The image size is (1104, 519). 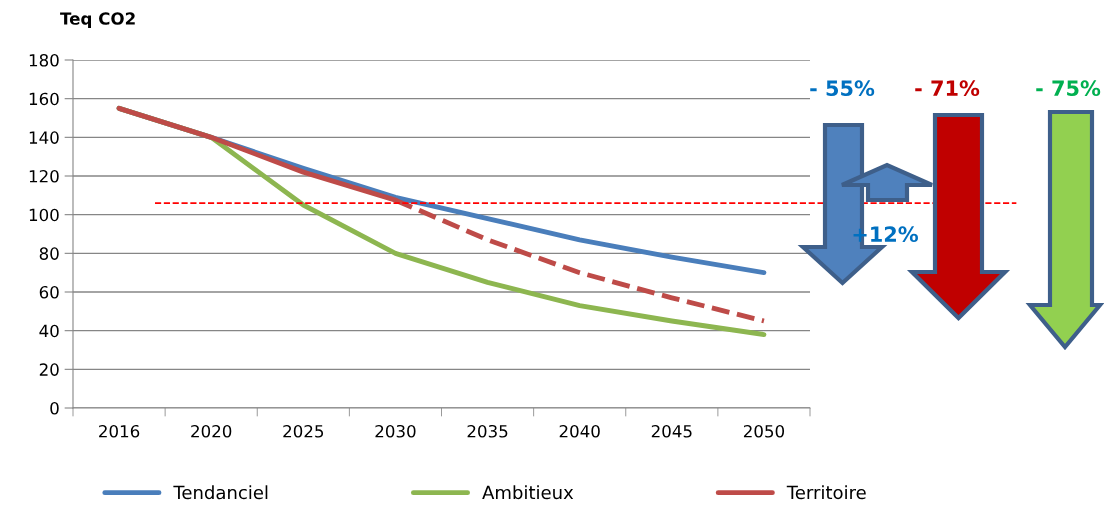 I want to click on x-tick-label: 2050, so click(x=764, y=431).